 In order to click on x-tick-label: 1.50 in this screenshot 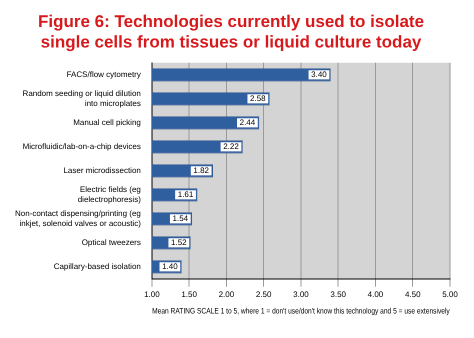, I will do `click(189, 294)`.